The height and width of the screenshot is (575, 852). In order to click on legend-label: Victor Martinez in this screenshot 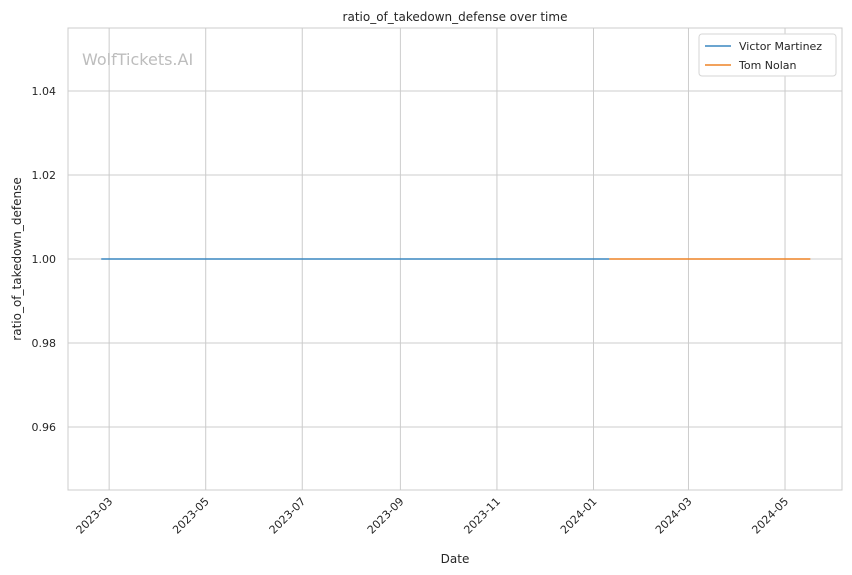, I will do `click(780, 46)`.